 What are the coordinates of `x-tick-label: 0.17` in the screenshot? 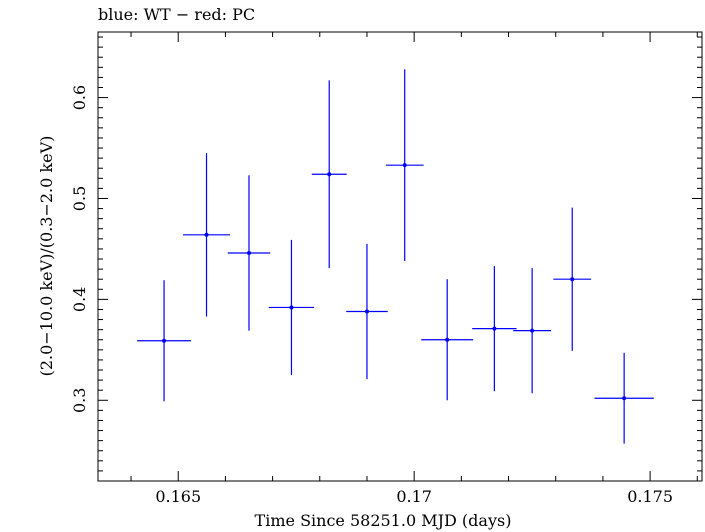 It's located at (414, 496).